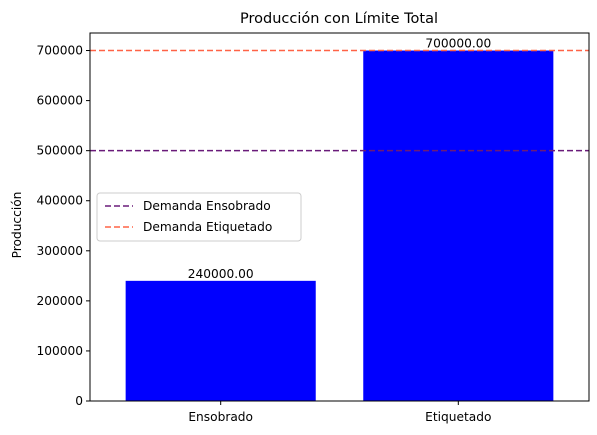 The width and height of the screenshot is (597, 435). I want to click on y-tick-label: 100000, so click(59, 351).